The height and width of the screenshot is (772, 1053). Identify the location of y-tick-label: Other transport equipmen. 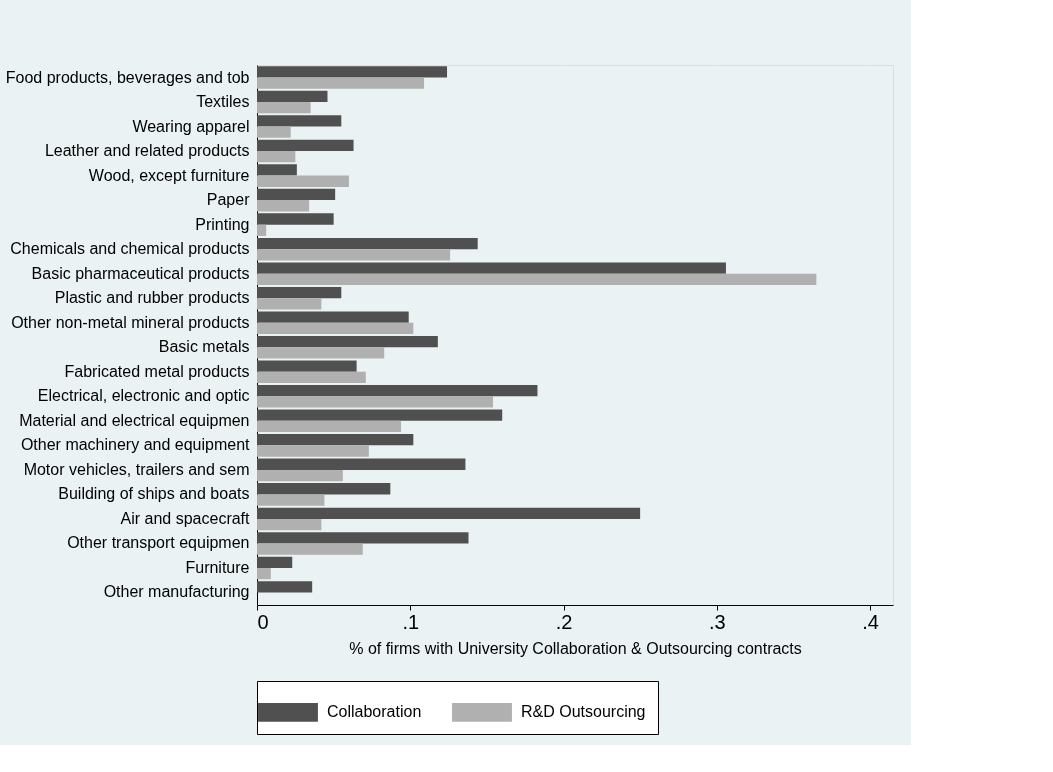
(158, 543).